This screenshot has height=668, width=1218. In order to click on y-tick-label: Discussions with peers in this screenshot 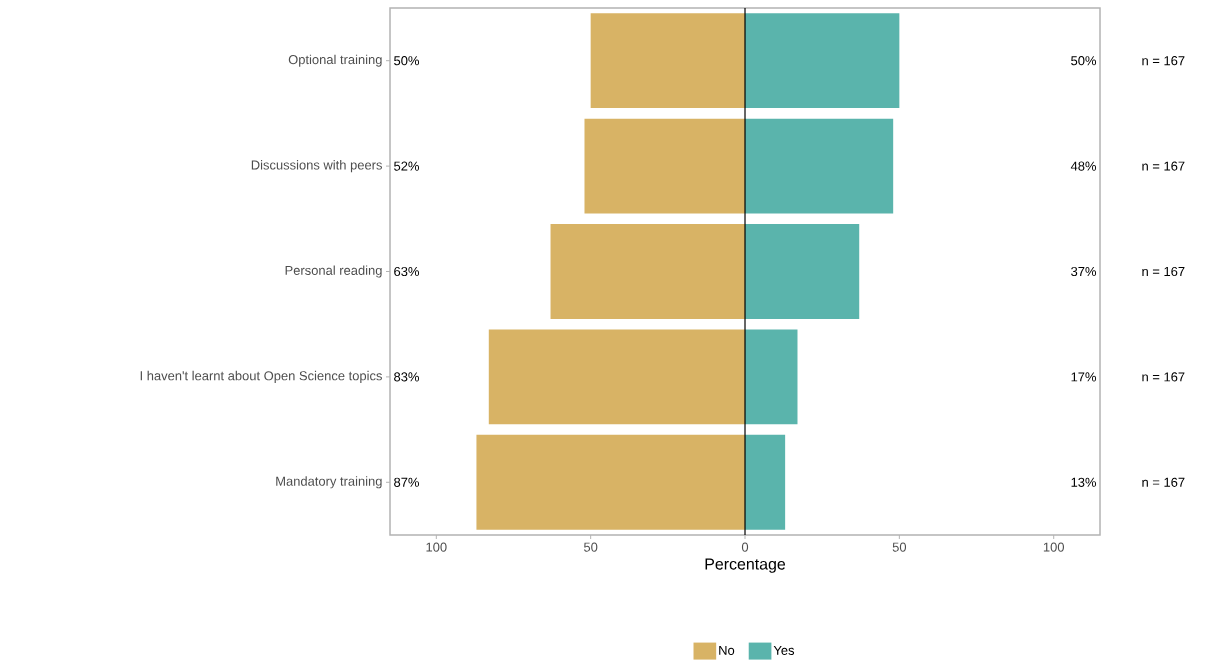, I will do `click(316, 166)`.